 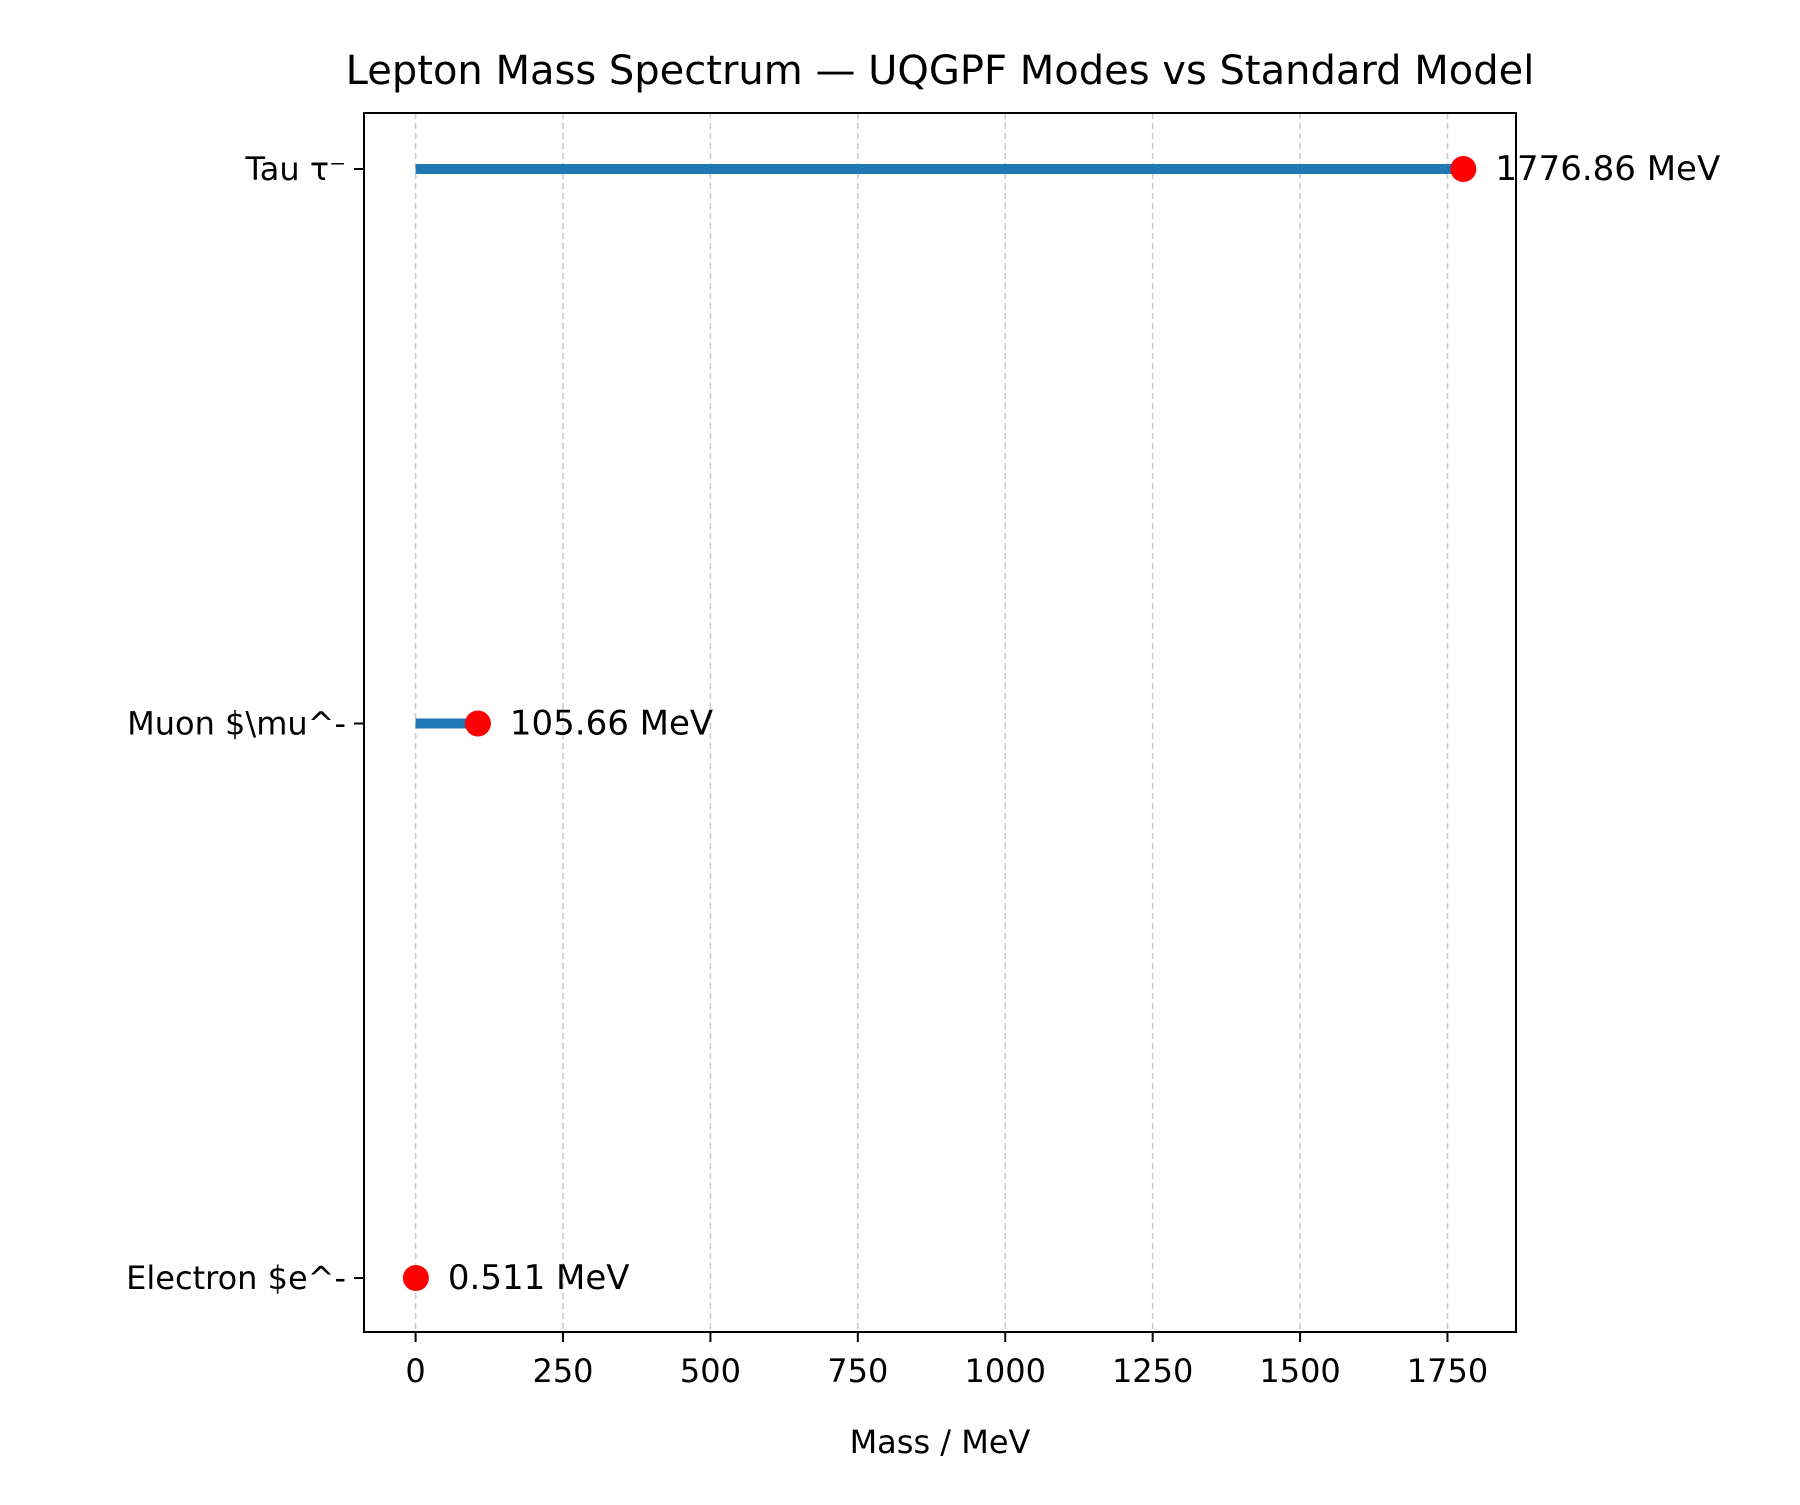 I want to click on data-label: 0.511 MeV, so click(x=539, y=1278).